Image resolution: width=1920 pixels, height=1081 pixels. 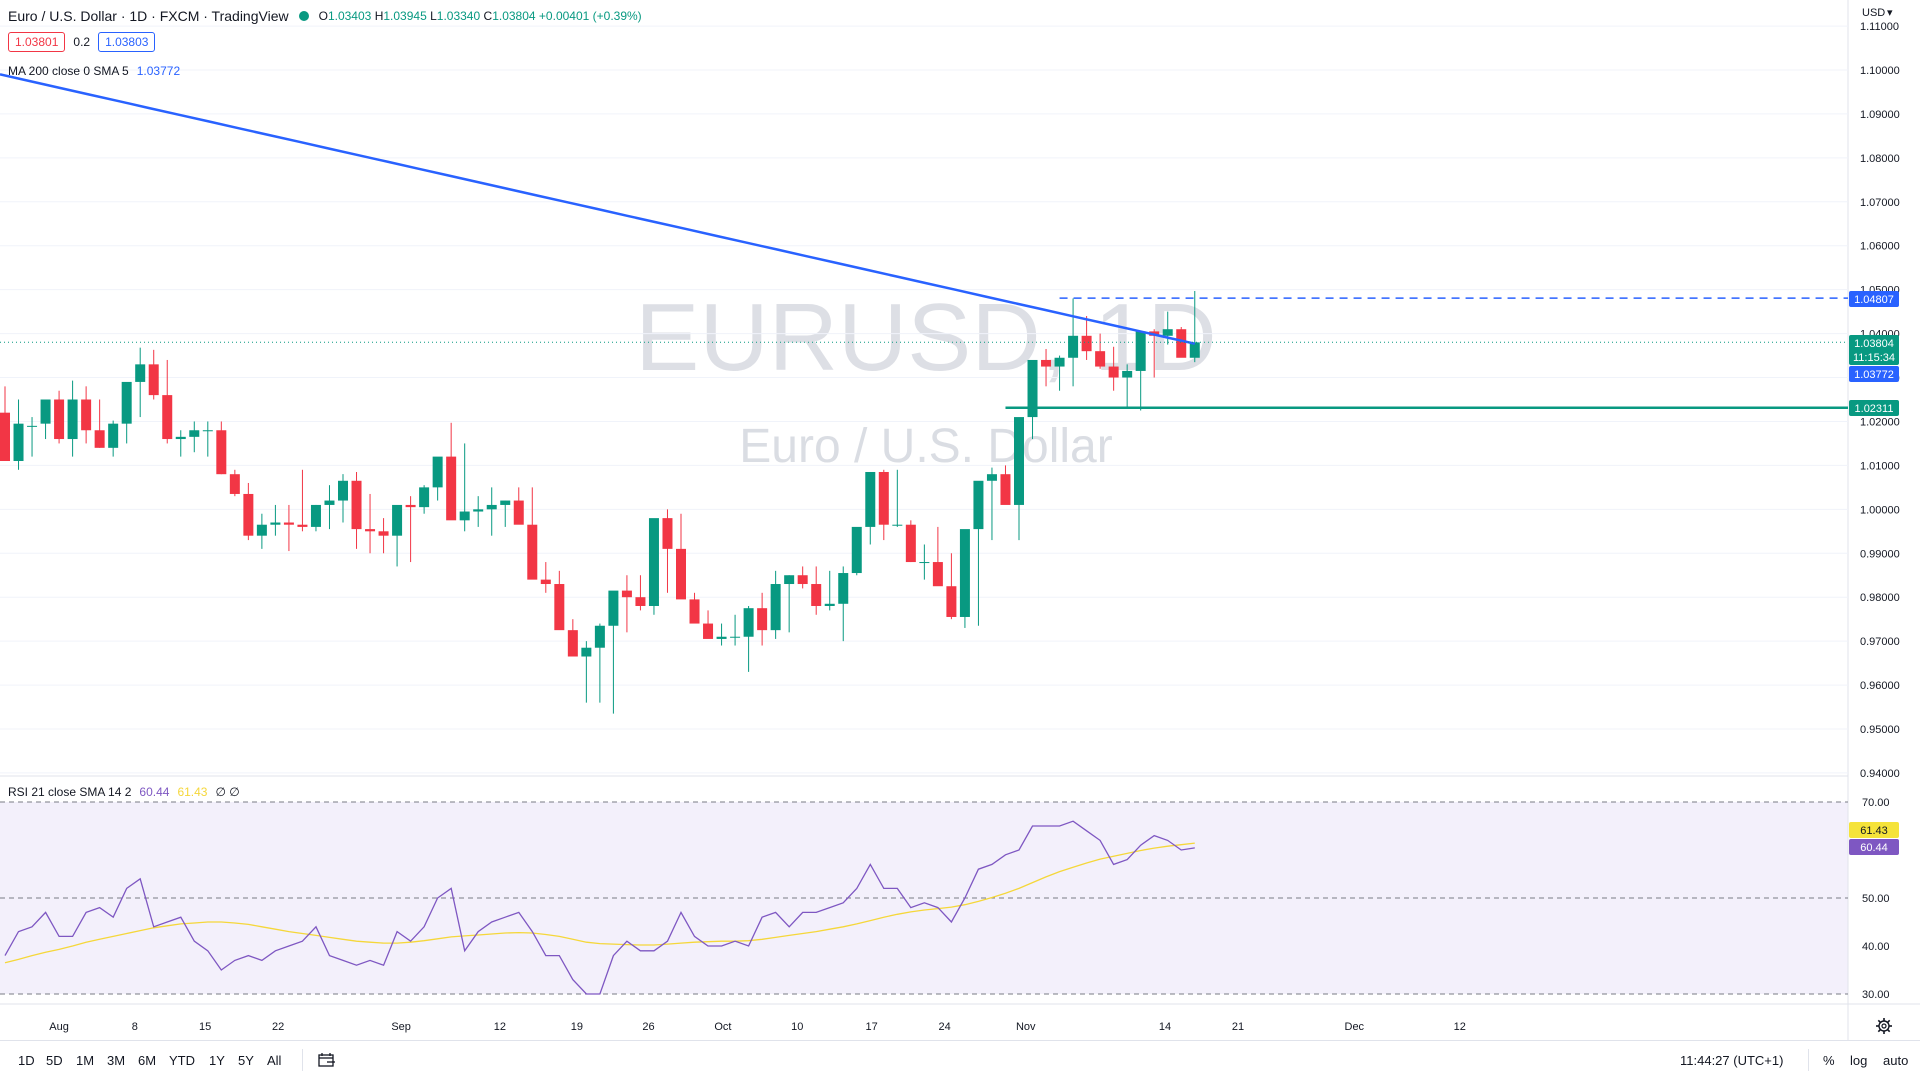 I want to click on clock-readout: 11:44:27 (UTC+1), so click(x=1732, y=1060).